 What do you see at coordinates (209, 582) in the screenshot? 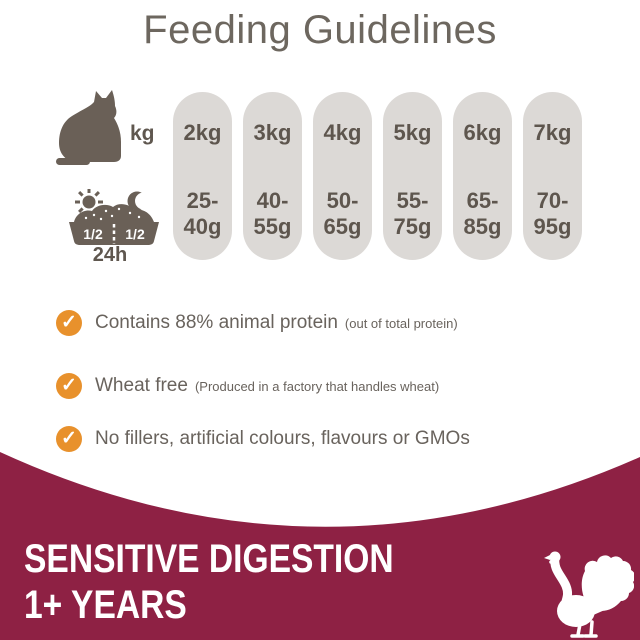
I see `banner-title: SENSITIVE DIGESTION 1+ YEARS` at bounding box center [209, 582].